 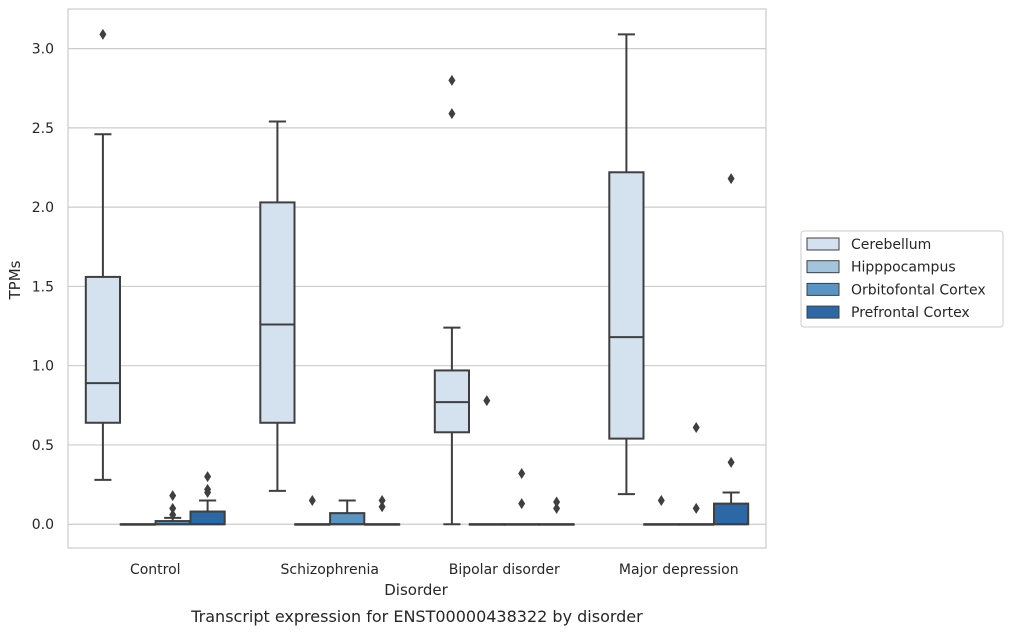 I want to click on x-tick-label: Bipolar disorder, so click(x=504, y=570).